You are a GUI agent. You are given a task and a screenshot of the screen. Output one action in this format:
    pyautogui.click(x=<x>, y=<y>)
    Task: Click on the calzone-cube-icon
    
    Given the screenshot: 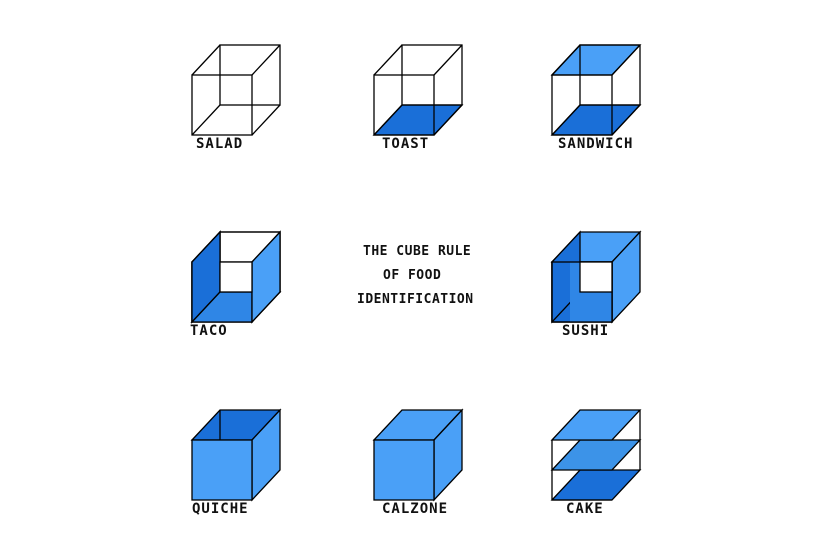 What is the action you would take?
    pyautogui.click(x=418, y=455)
    